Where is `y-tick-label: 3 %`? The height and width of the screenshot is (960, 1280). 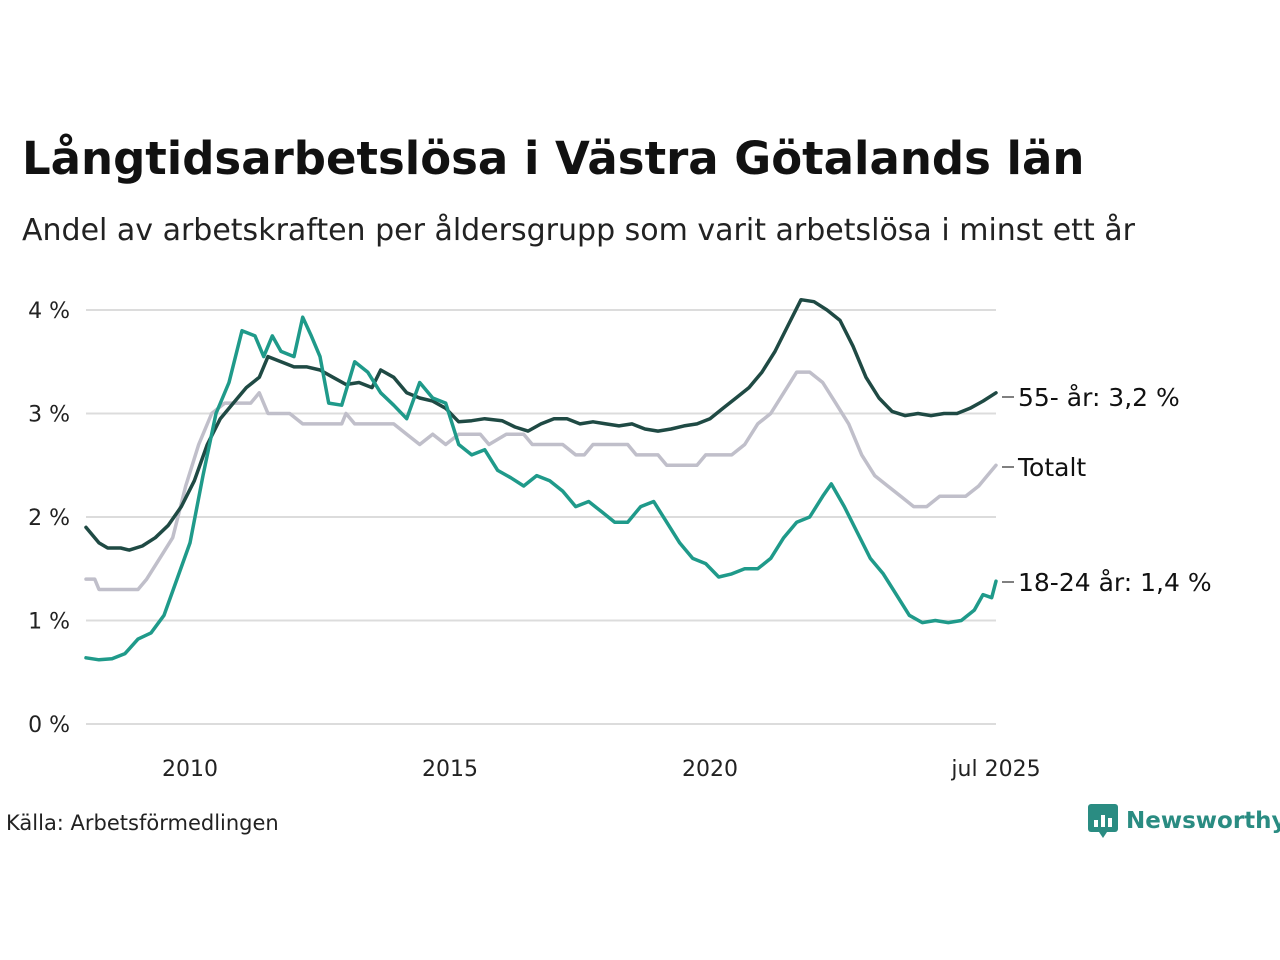 y-tick-label: 3 % is located at coordinates (49, 415).